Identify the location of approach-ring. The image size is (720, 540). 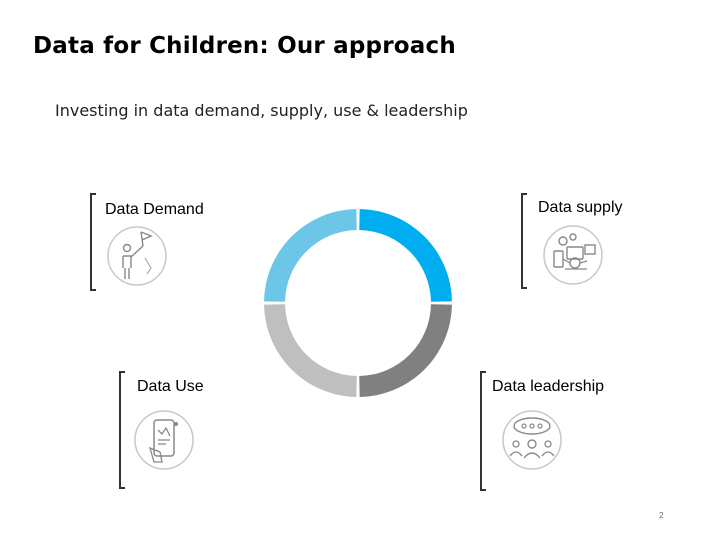
(358, 303).